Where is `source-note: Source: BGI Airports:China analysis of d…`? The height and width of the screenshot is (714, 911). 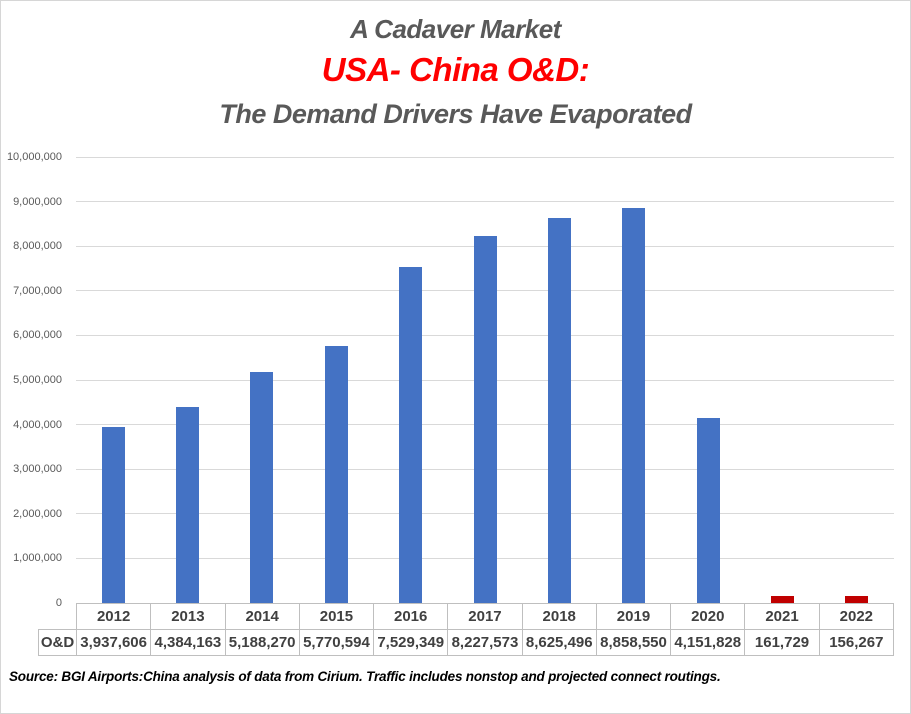 source-note: Source: BGI Airports:China analysis of d… is located at coordinates (365, 676).